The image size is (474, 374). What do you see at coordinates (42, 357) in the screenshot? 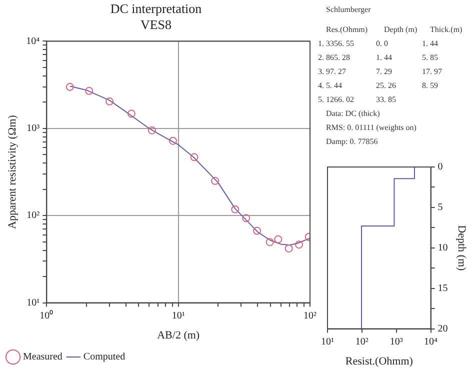
I see `legend-label: Measured` at bounding box center [42, 357].